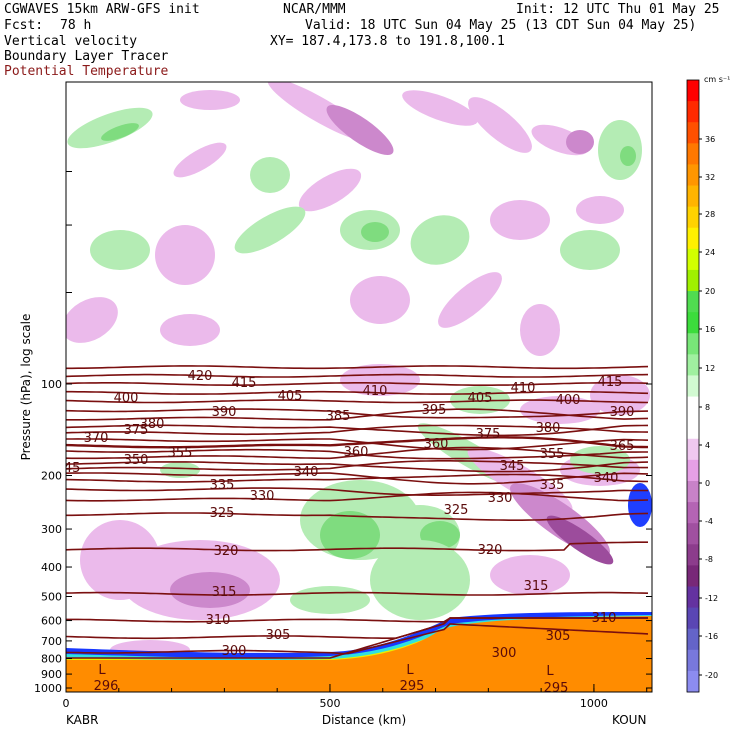  I want to click on y-tick-label: 600, so click(51, 621).